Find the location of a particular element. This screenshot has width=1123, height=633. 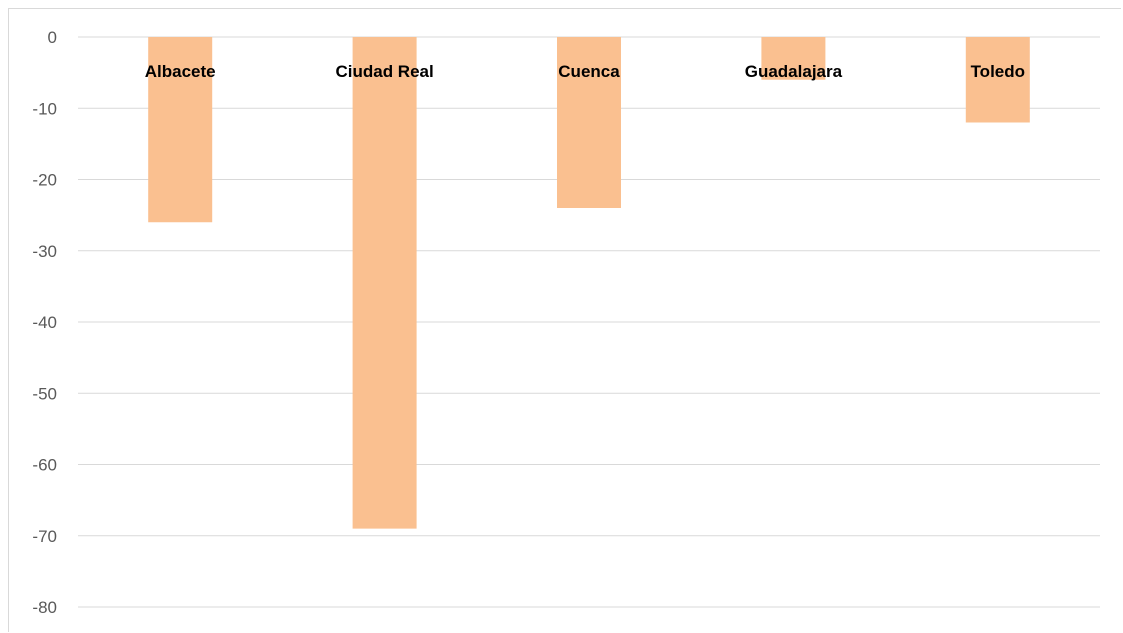

category-label: Ciudad Real is located at coordinates (384, 71).